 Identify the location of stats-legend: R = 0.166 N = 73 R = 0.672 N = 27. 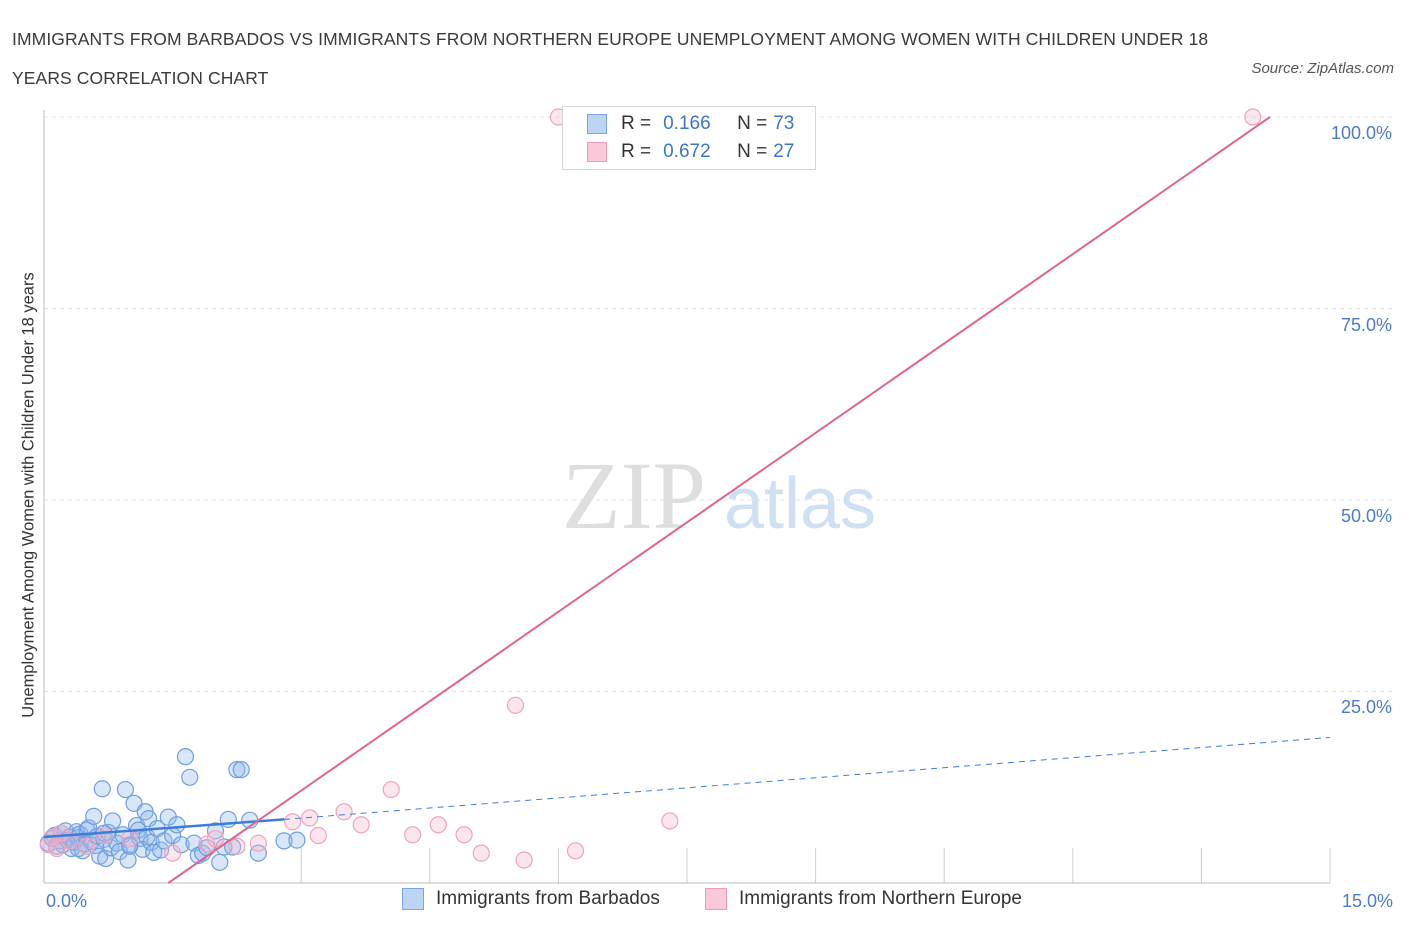
(689, 138).